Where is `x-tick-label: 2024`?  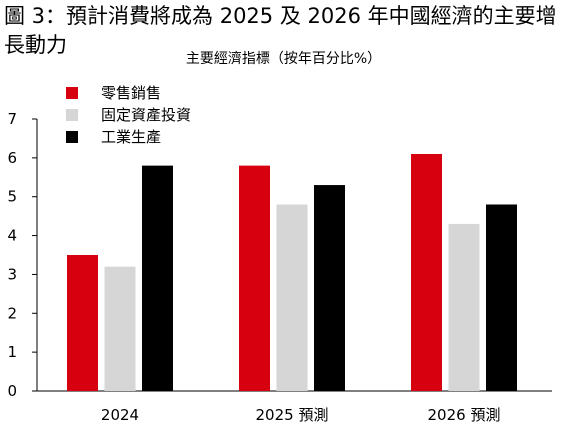
x-tick-label: 2024 is located at coordinates (120, 415).